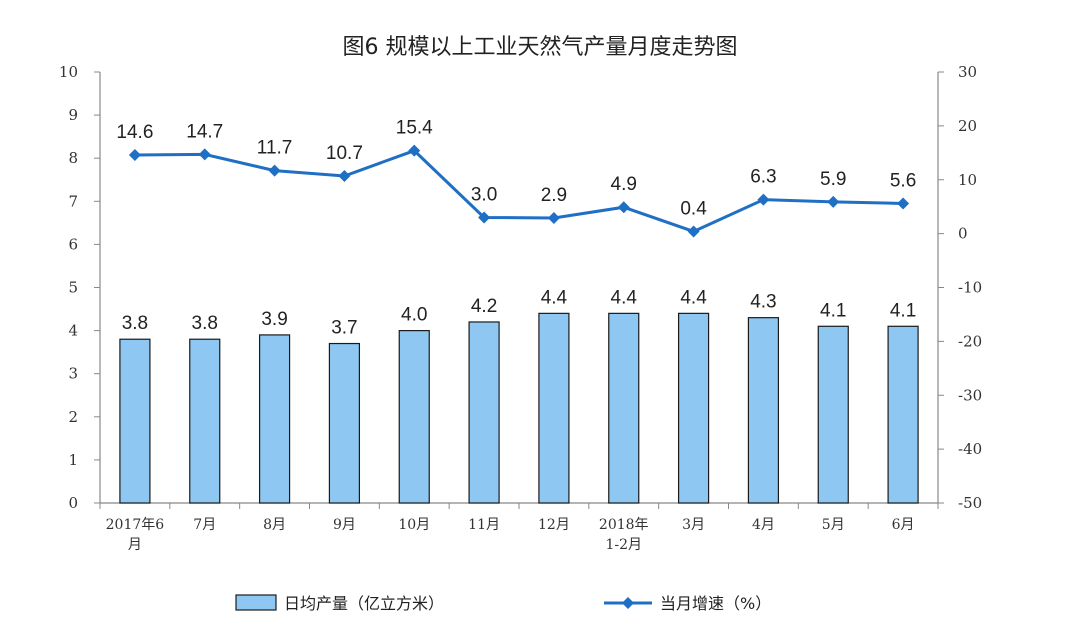 The image size is (1080, 627). I want to click on line-value-label: 15.4, so click(414, 128).